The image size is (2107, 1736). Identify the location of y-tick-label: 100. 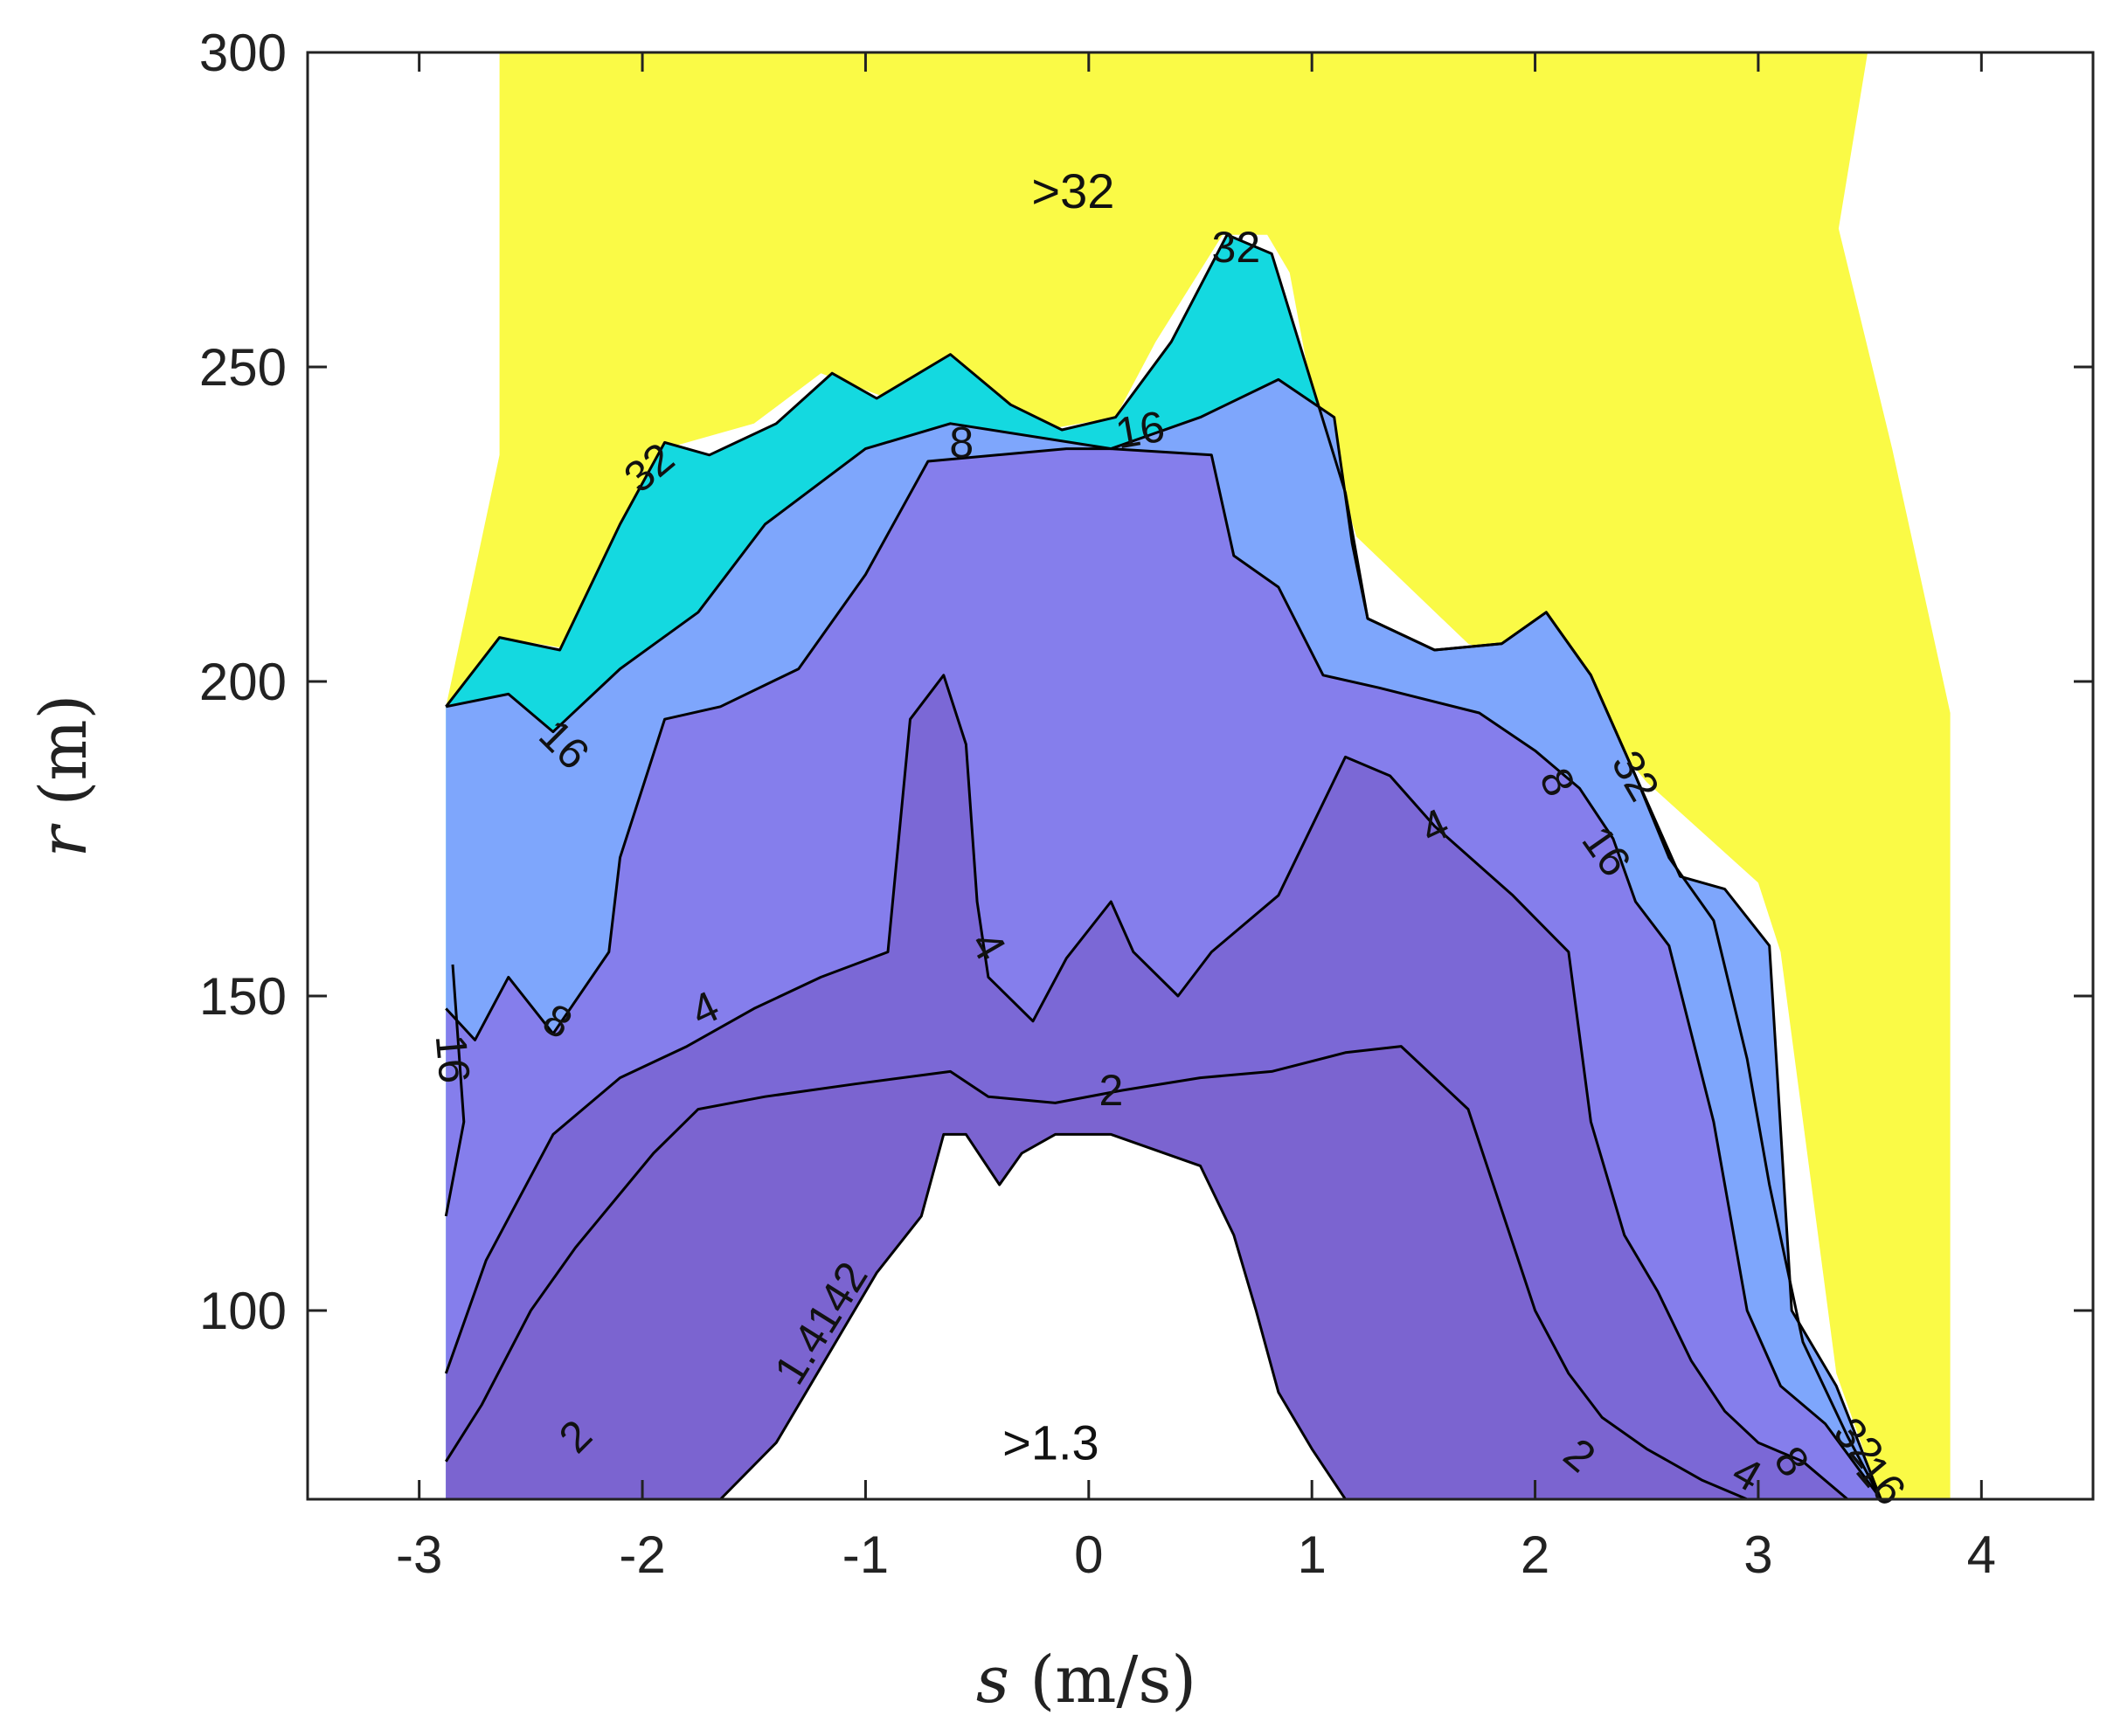
(243, 1311).